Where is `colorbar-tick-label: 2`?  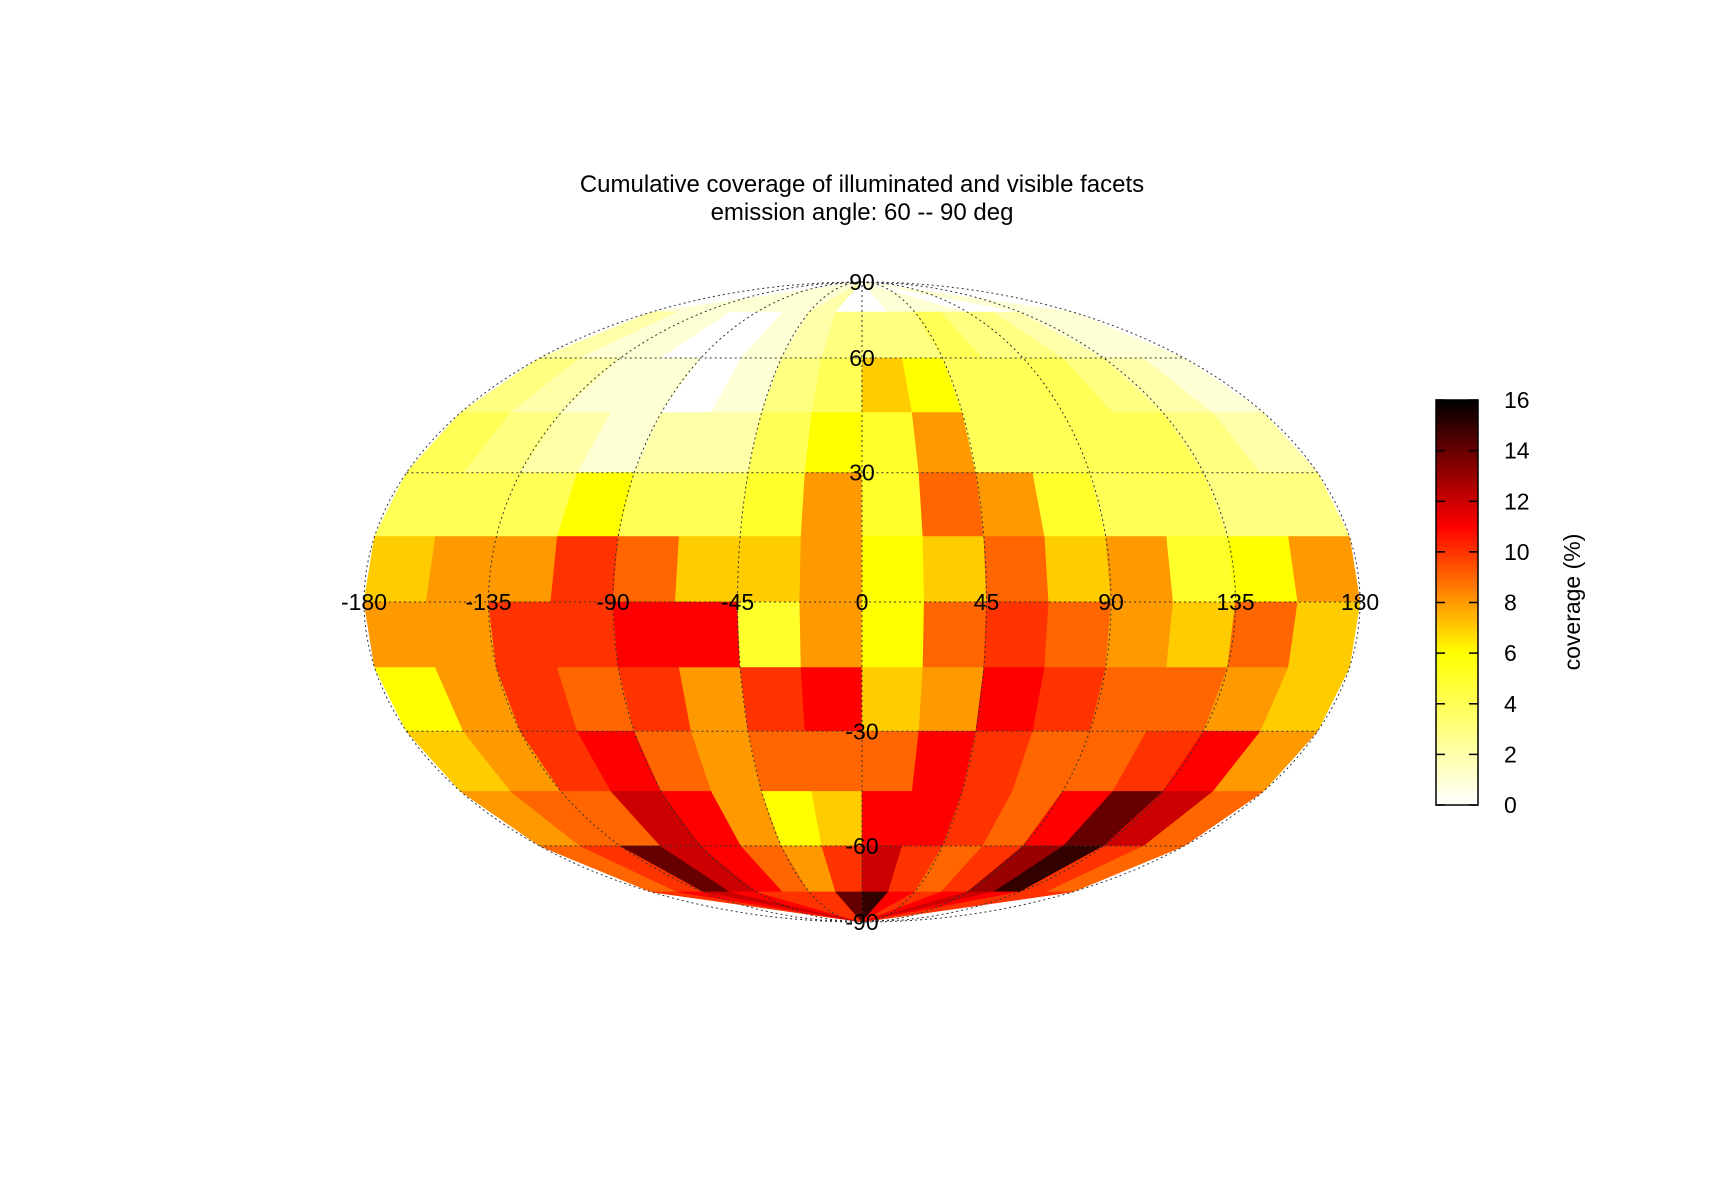 colorbar-tick-label: 2 is located at coordinates (1510, 754).